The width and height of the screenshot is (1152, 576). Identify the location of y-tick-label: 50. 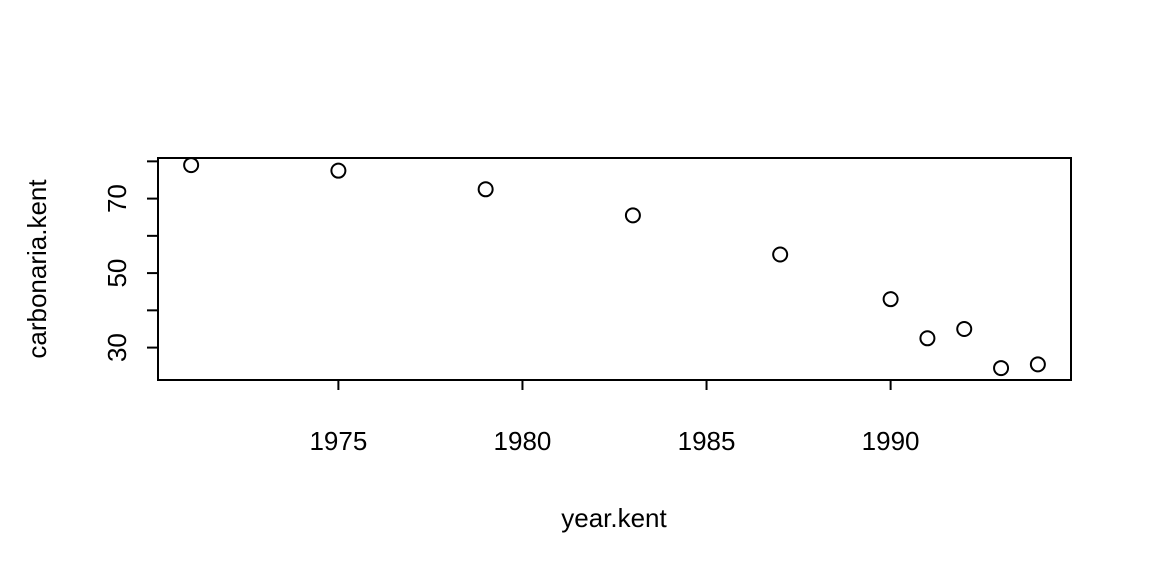
(117, 273).